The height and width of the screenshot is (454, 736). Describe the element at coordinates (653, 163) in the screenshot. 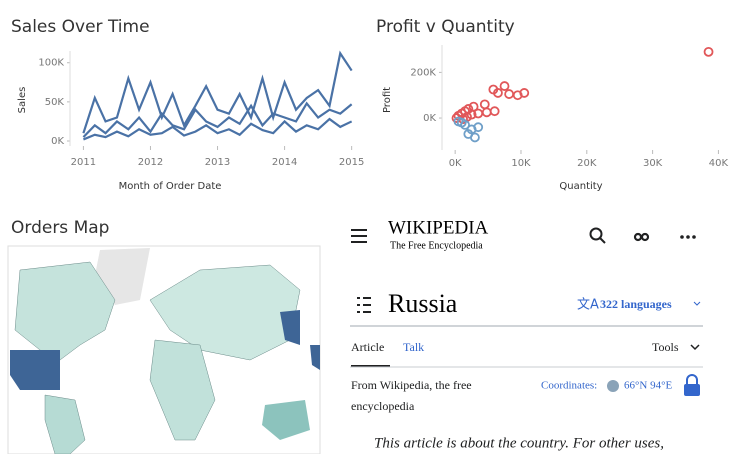

I see `x-tick-label: 30K` at that location.